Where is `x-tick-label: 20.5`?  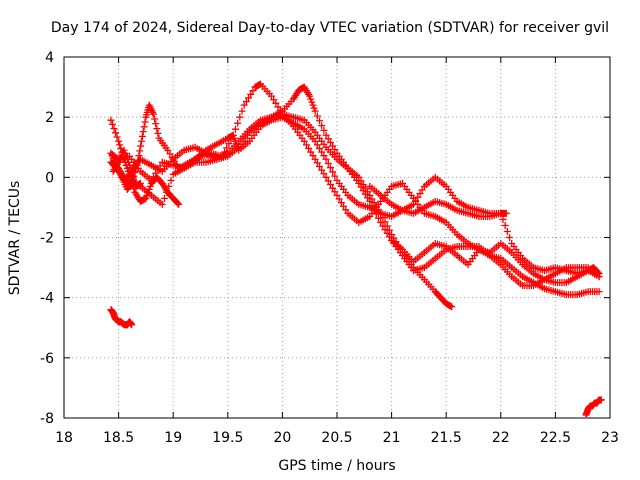
x-tick-label: 20.5 is located at coordinates (336, 438).